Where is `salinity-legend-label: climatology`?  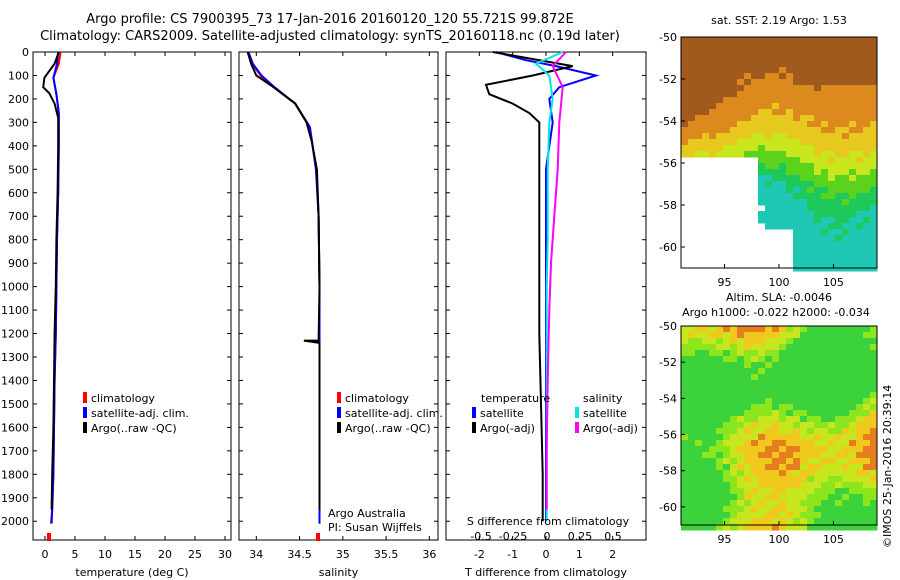
salinity-legend-label: climatology is located at coordinates (377, 398).